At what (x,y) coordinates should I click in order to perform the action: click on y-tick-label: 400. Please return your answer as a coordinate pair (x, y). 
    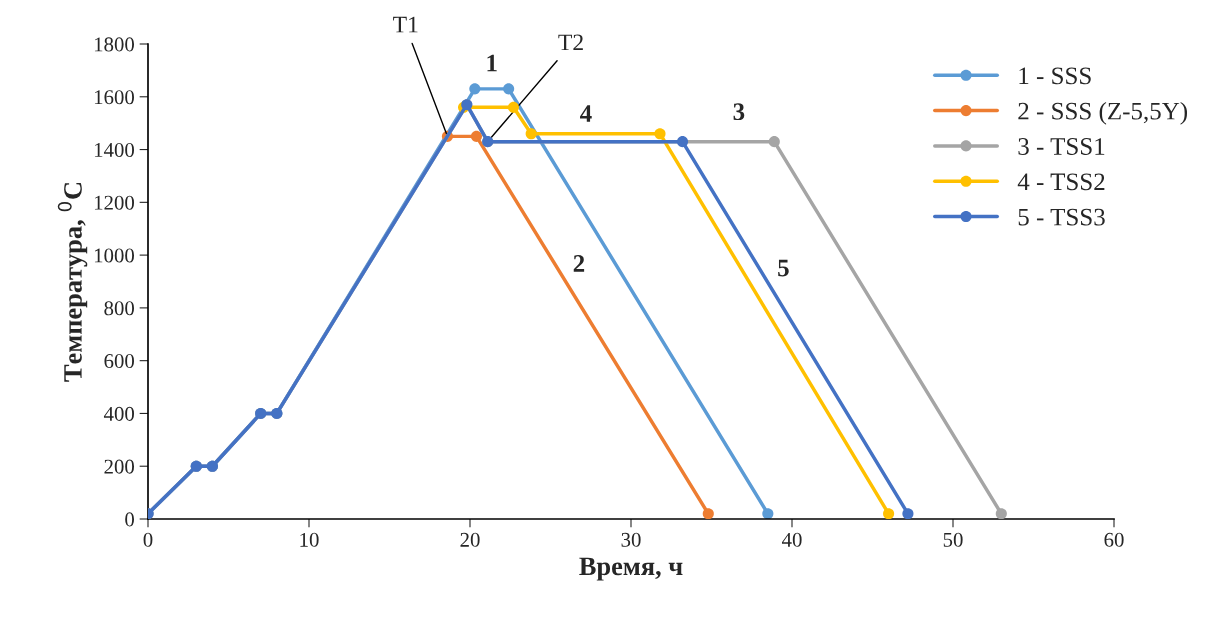
    Looking at the image, I should click on (119, 413).